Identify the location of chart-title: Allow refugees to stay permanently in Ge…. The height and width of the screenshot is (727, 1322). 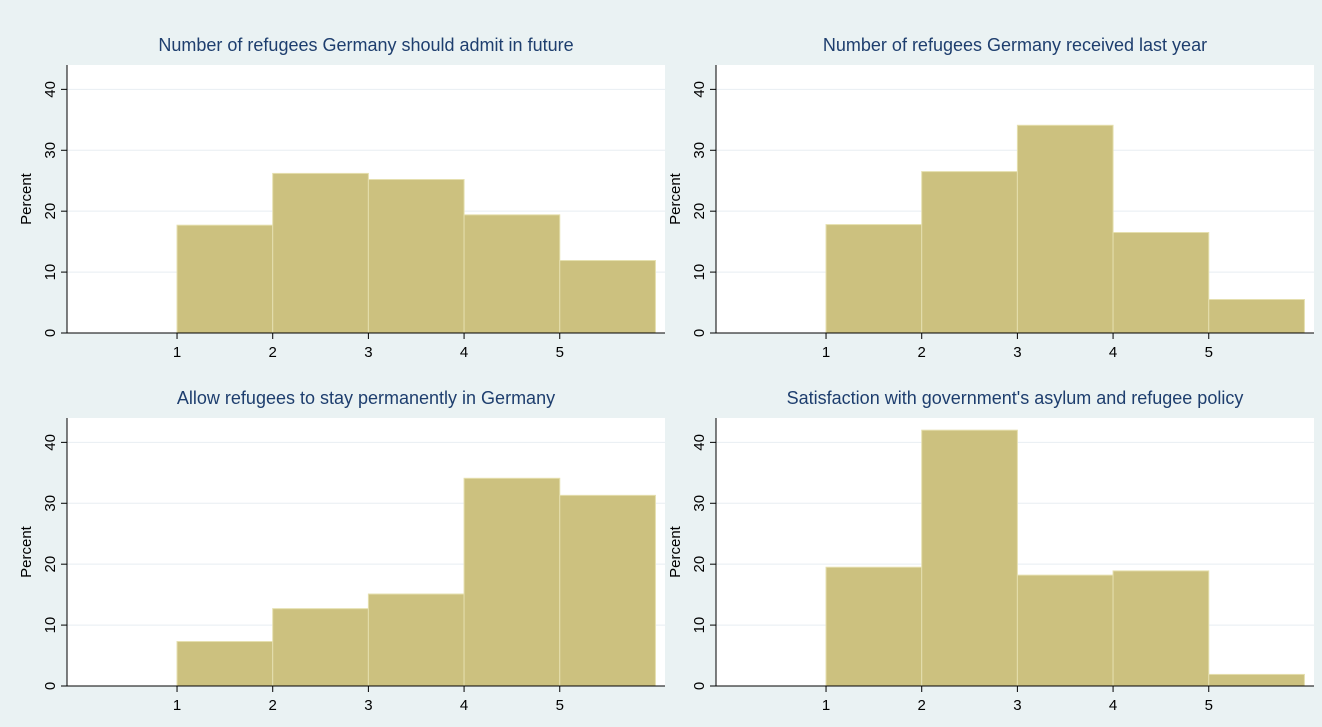
(366, 398).